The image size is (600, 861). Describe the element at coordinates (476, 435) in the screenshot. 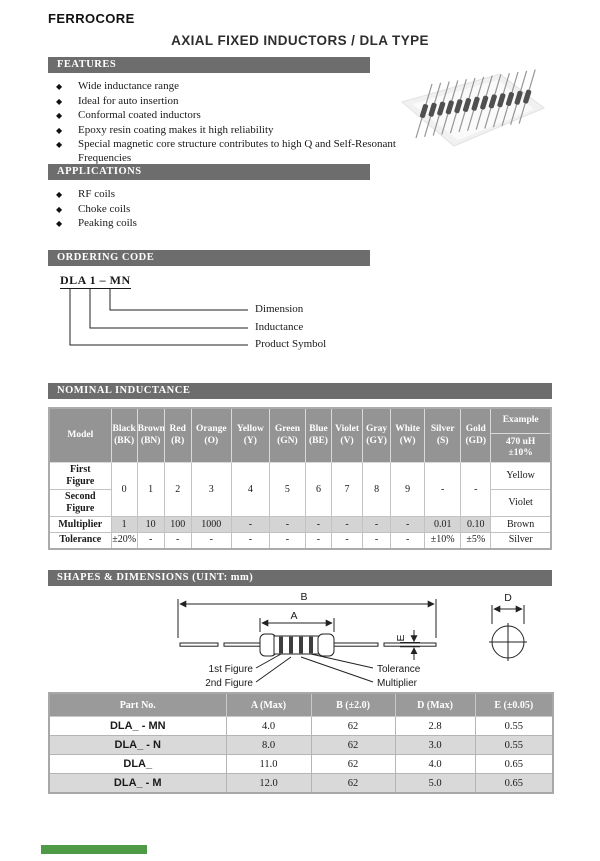

I see `column-header-color: Gold (GD)` at that location.